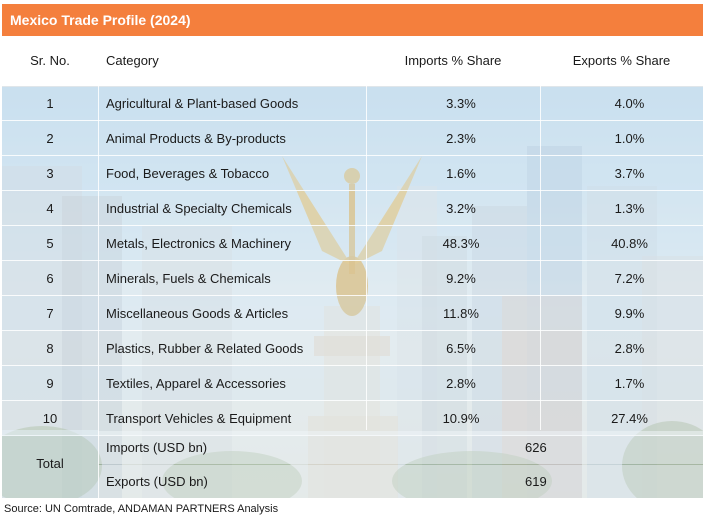 Image resolution: width=707 pixels, height=520 pixels. Describe the element at coordinates (461, 208) in the screenshot. I see `cell-imports-share: 3.2%` at that location.